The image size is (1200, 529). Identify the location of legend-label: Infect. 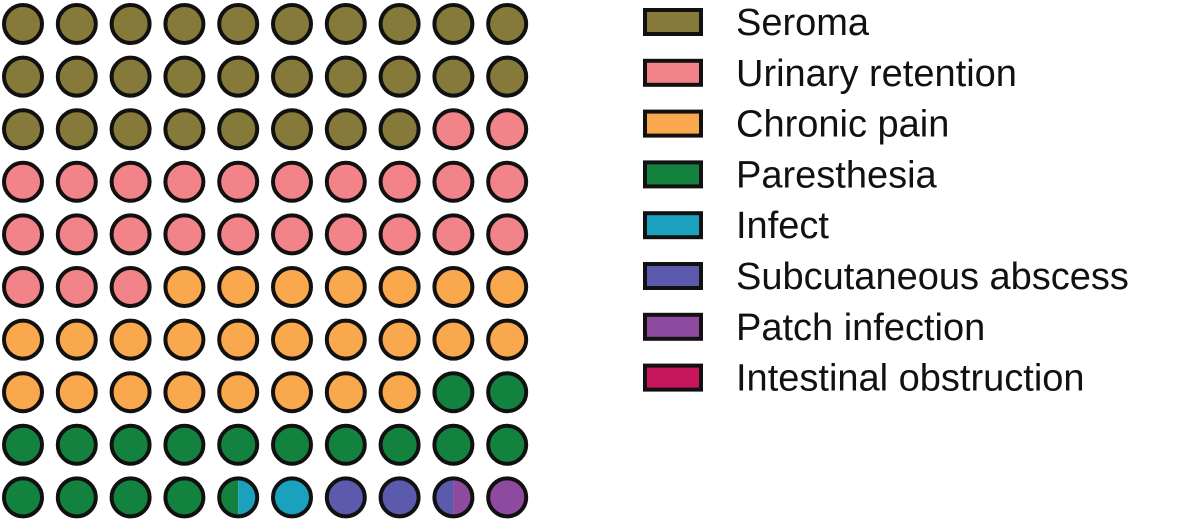
(782, 226).